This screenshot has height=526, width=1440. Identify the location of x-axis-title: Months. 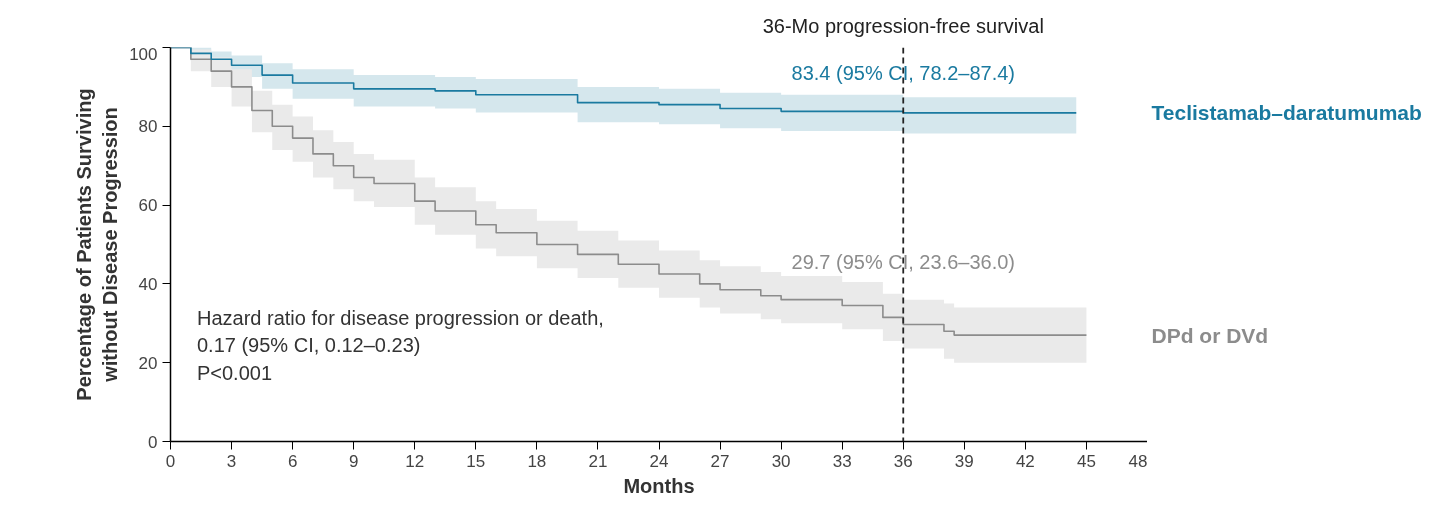
(659, 485).